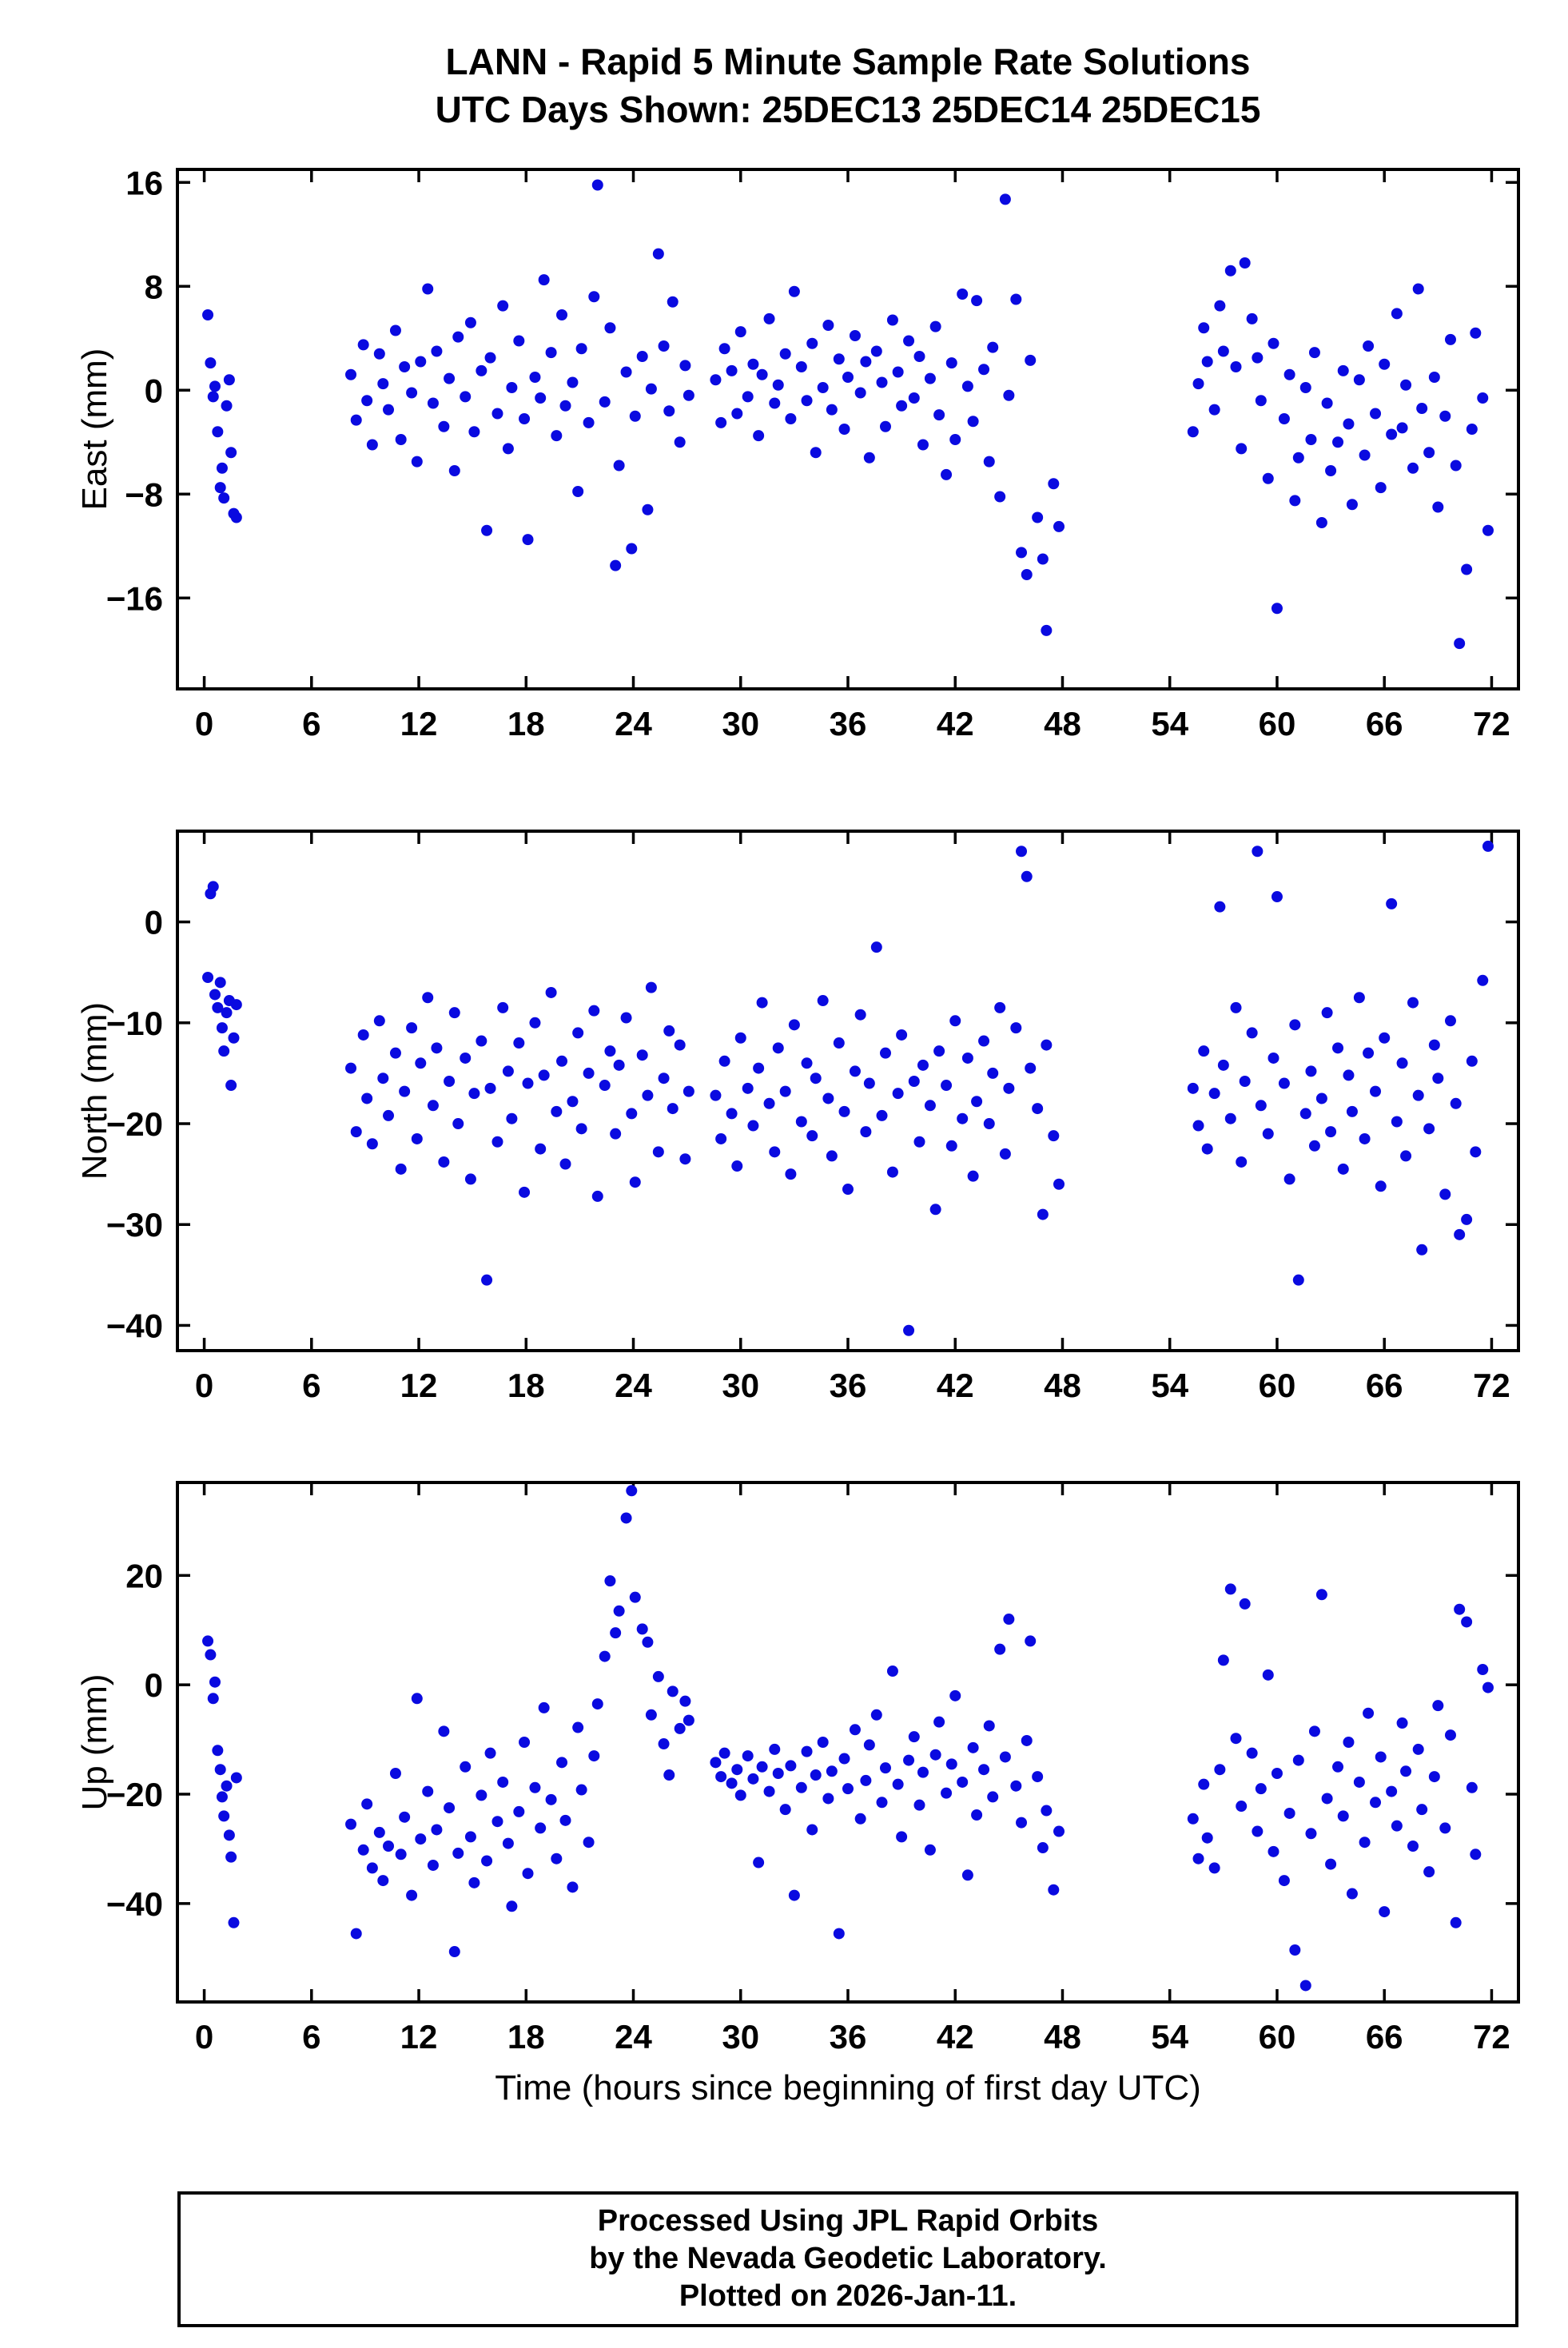  I want to click on x-tick-label: 60, so click(1277, 1385).